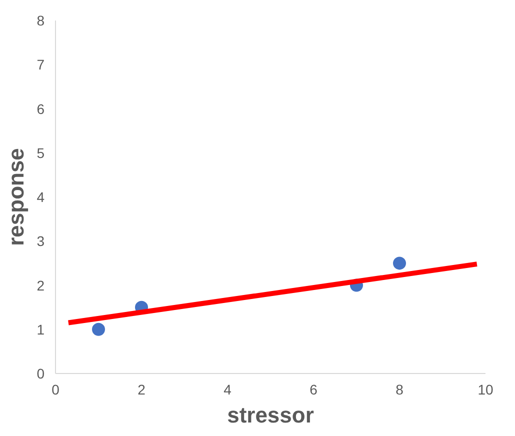 The width and height of the screenshot is (515, 436). I want to click on y-tick-label: 0, so click(40, 374).